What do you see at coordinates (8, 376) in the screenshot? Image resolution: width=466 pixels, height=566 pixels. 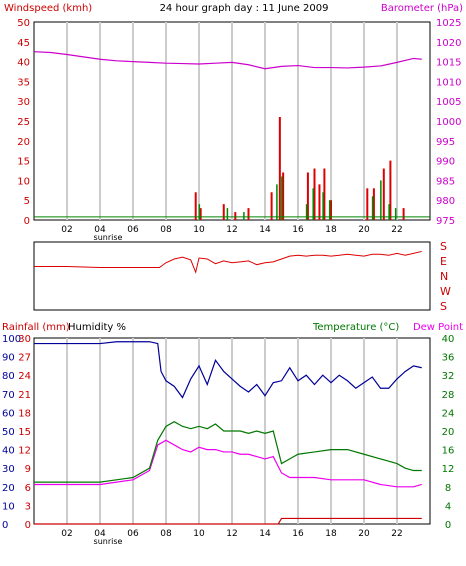 I see `panel3-y-humidity-tick: 80` at bounding box center [8, 376].